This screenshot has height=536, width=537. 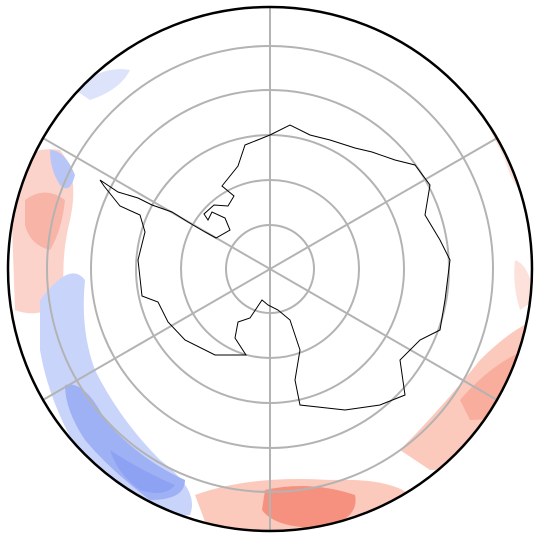 What do you see at coordinates (102, 84) in the screenshot?
I see `anomaly-blue-topleft` at bounding box center [102, 84].